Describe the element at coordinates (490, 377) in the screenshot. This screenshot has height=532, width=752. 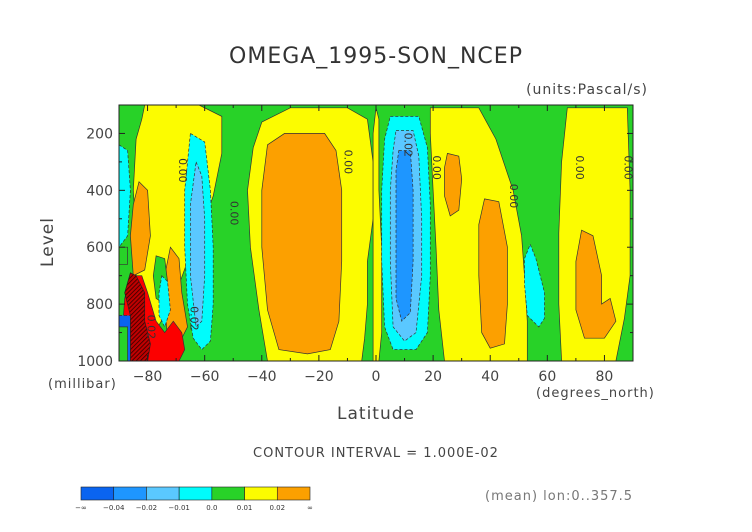
I see `x-tick-label: 40` at that location.